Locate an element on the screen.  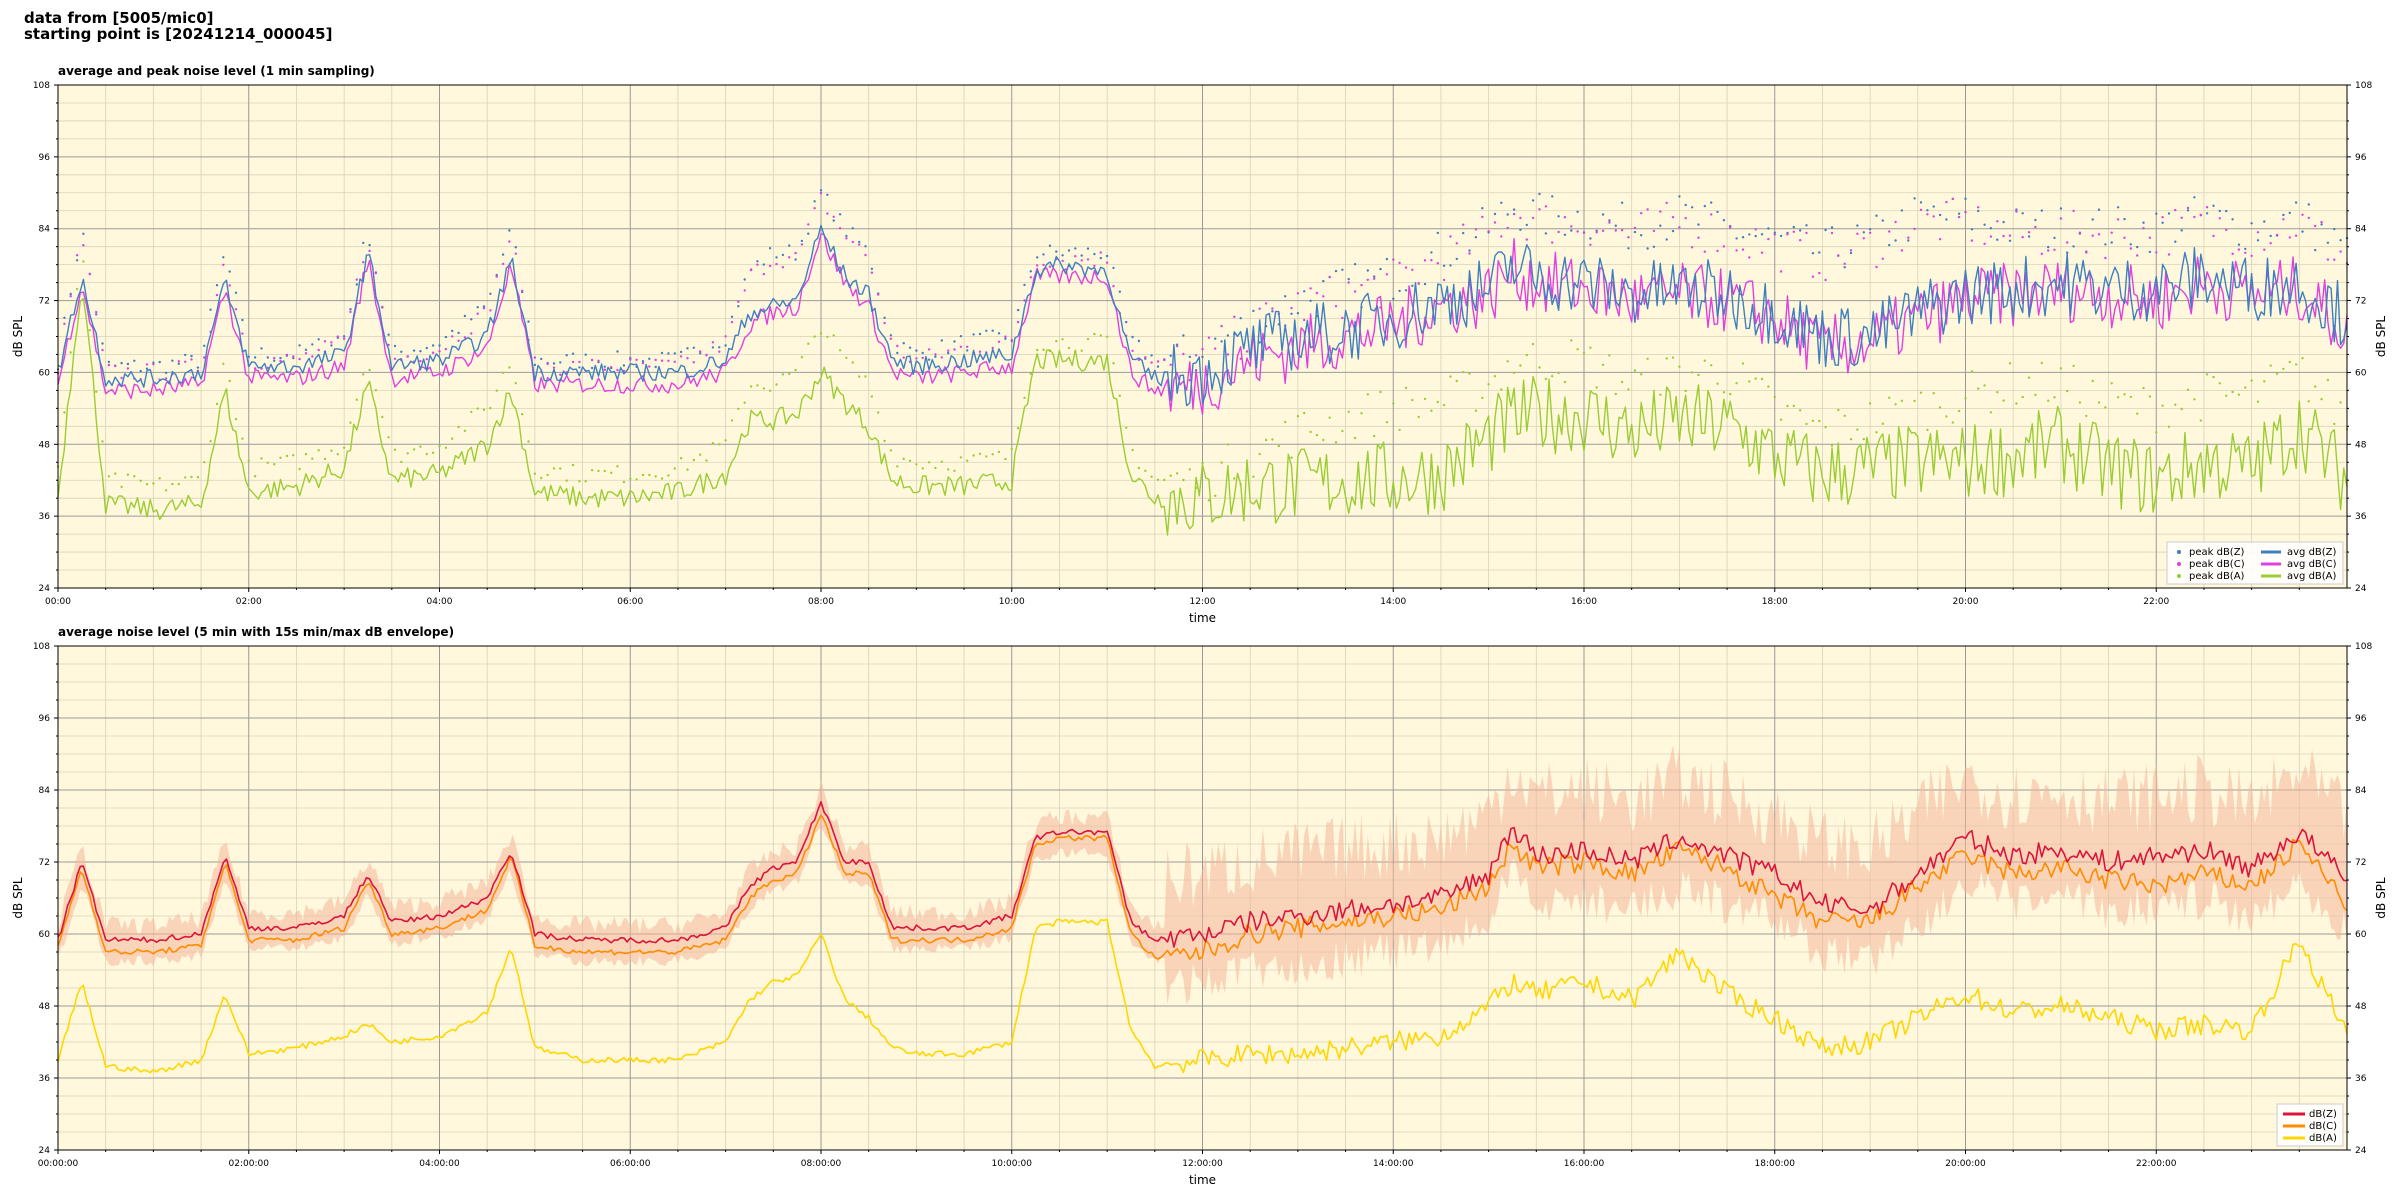
line-avg-db-z- is located at coordinates (1202, 315).